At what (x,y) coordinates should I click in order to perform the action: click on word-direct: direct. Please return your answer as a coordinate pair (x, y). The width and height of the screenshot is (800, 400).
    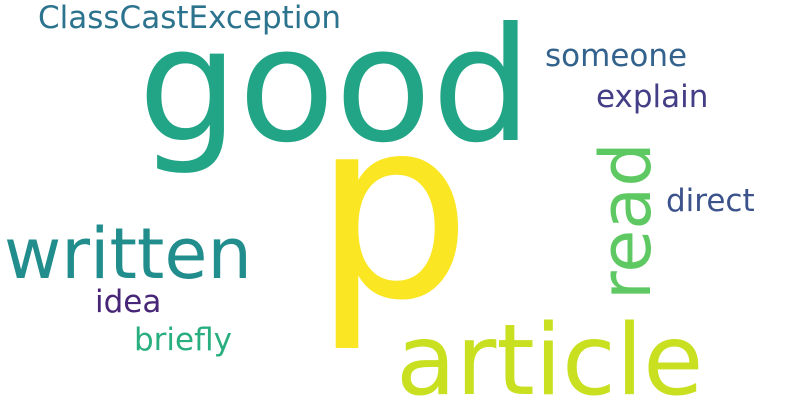
    Looking at the image, I should click on (710, 201).